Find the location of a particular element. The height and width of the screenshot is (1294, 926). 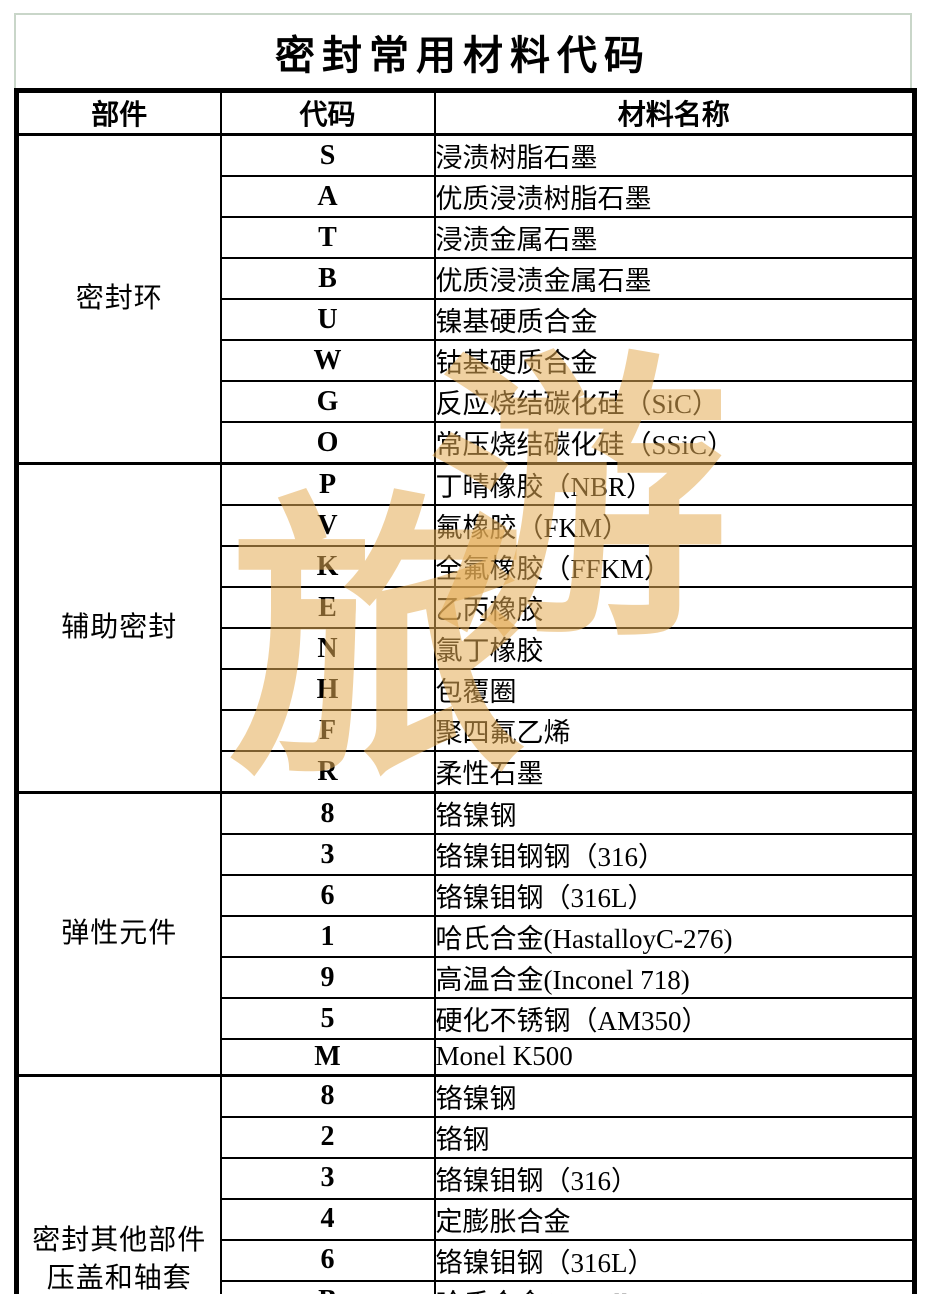

material-cell: 浸渍树脂石墨 is located at coordinates (674, 155).